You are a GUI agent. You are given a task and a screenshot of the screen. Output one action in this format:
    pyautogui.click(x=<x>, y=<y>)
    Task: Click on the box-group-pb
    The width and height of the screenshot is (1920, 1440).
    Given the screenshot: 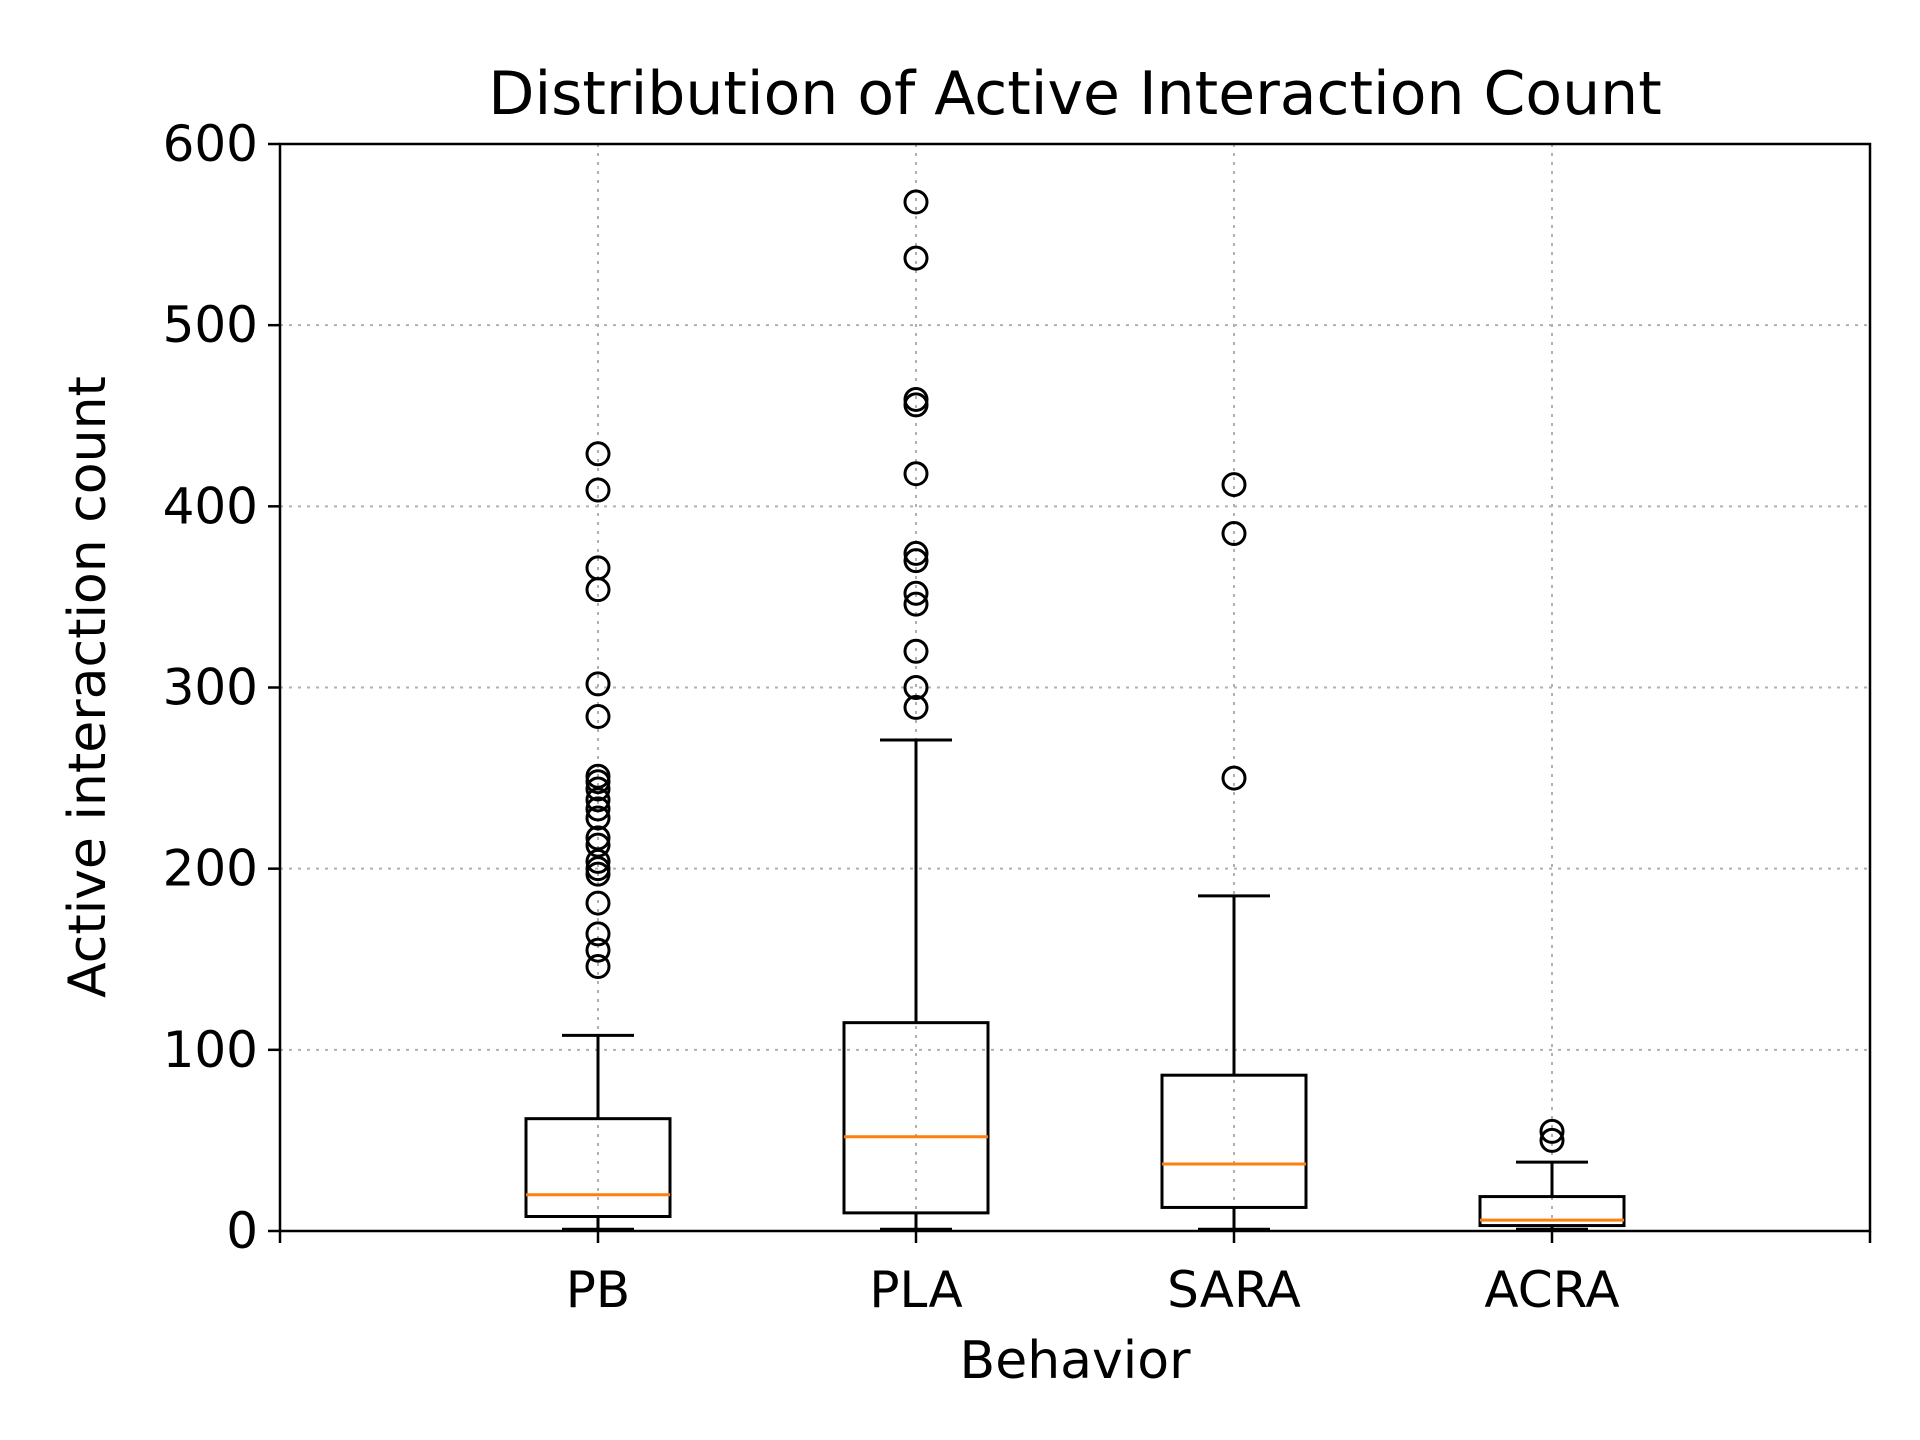 What is the action you would take?
    pyautogui.click(x=598, y=836)
    